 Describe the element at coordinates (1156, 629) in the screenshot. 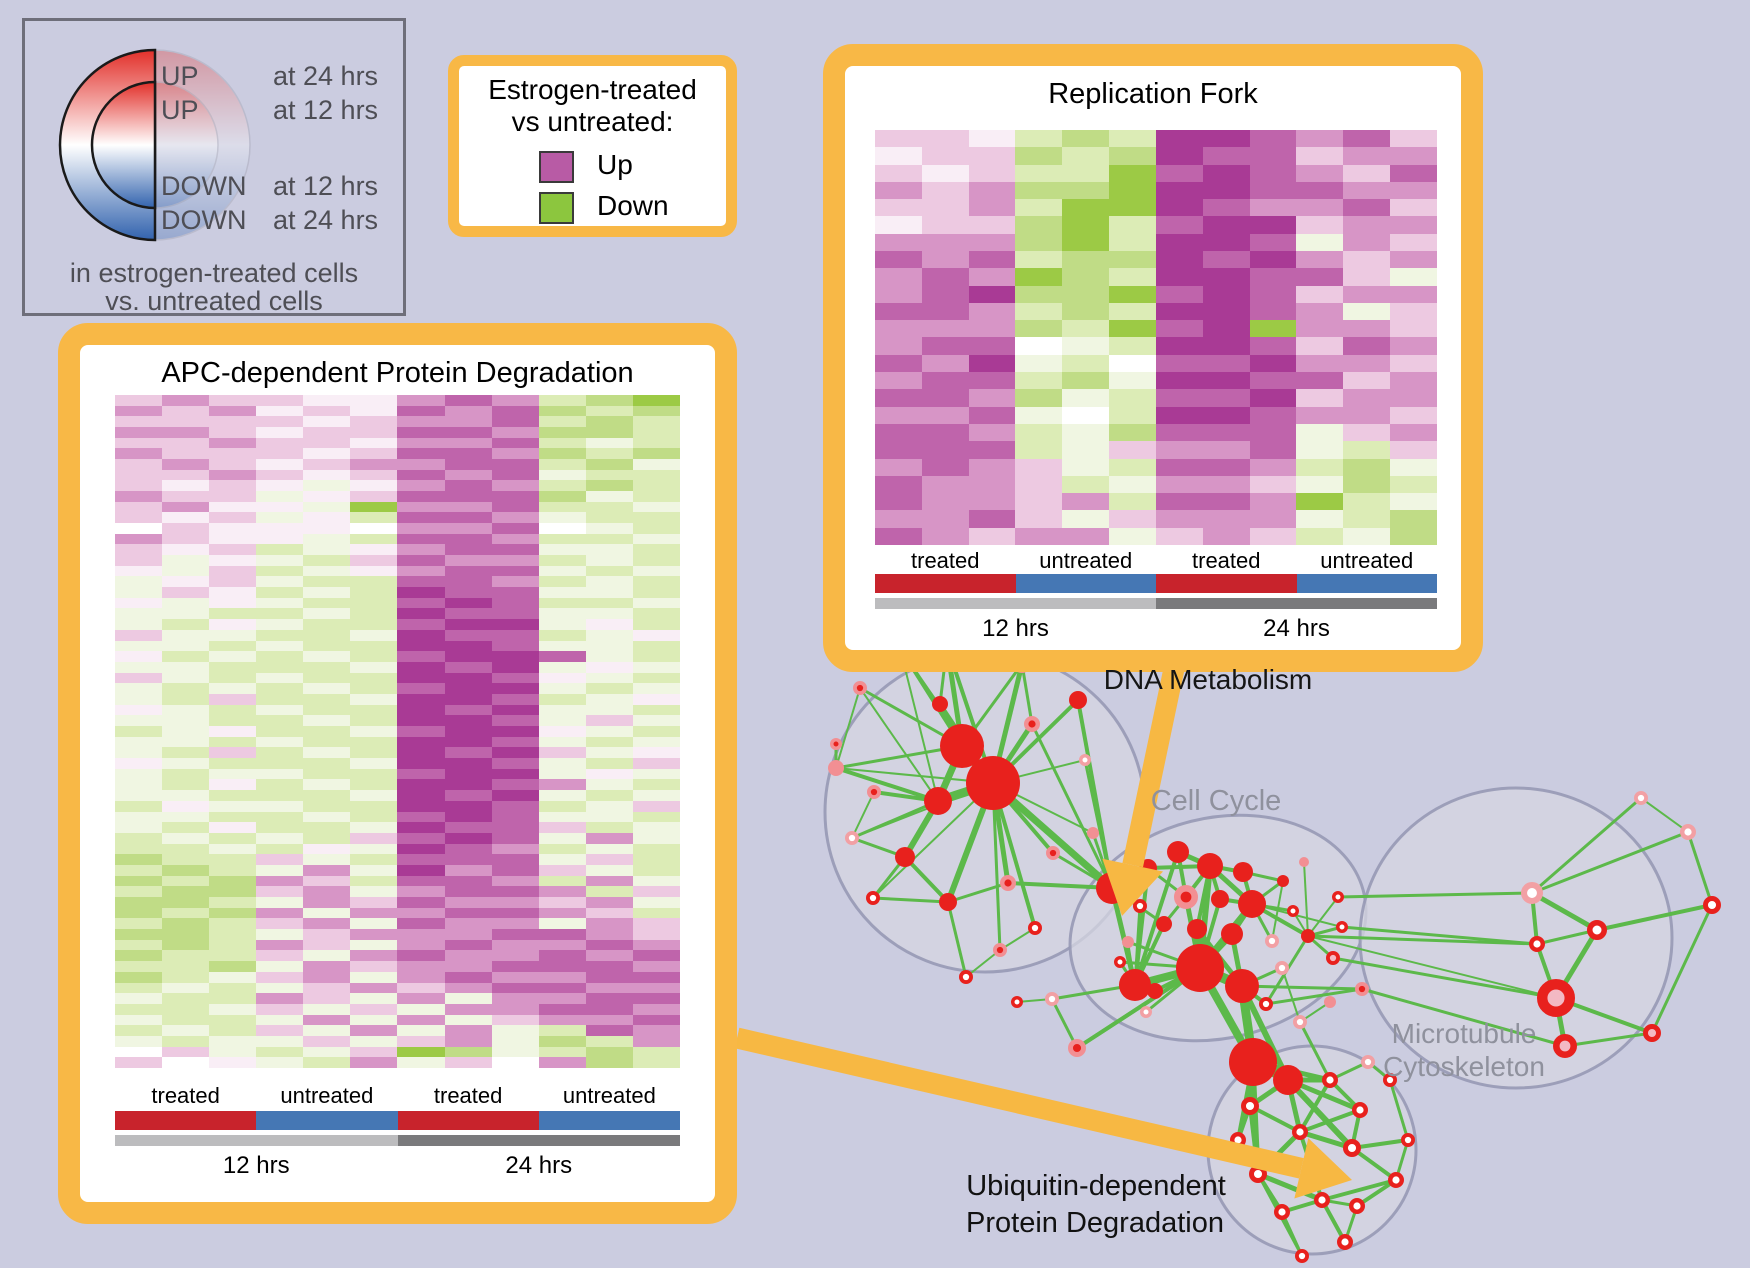

I see `rf-hours-labels: 12 hrs 24 hrs` at that location.